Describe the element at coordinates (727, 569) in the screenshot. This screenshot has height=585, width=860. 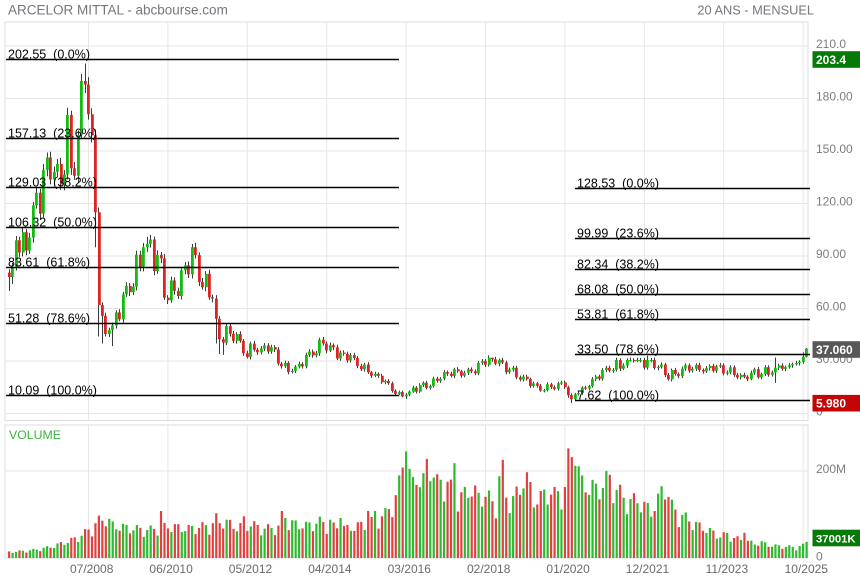
I see `svg-text: 11/2023` at that location.